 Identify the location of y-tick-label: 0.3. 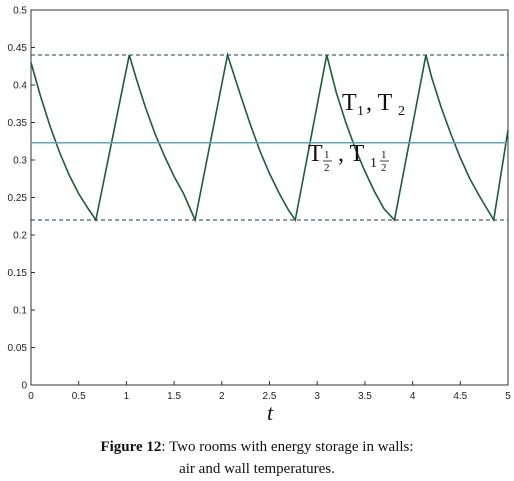
(20, 161).